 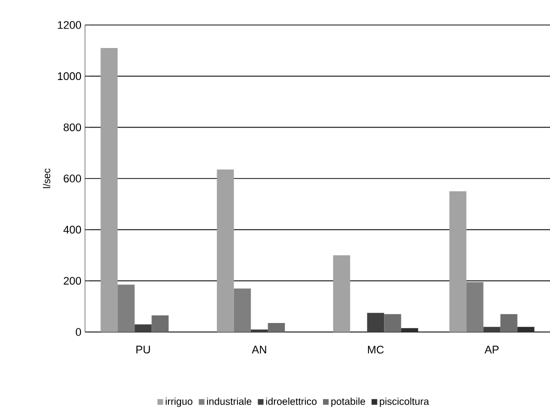 I want to click on legend-label: irriguo, so click(x=179, y=402).